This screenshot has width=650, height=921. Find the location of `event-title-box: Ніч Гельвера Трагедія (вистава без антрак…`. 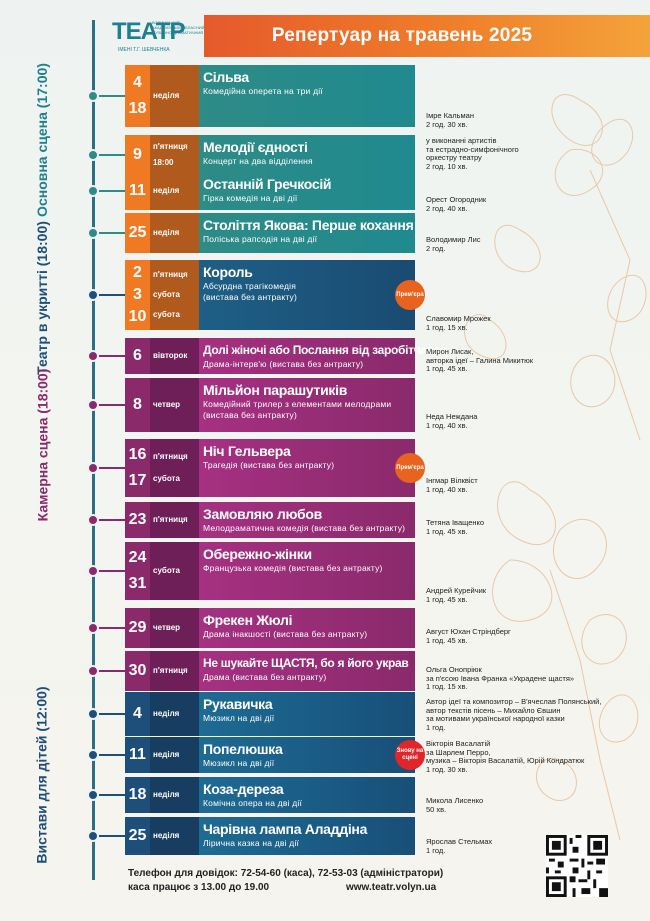

event-title-box: Ніч Гельвера Трагедія (вистава без антрак… is located at coordinates (307, 468).